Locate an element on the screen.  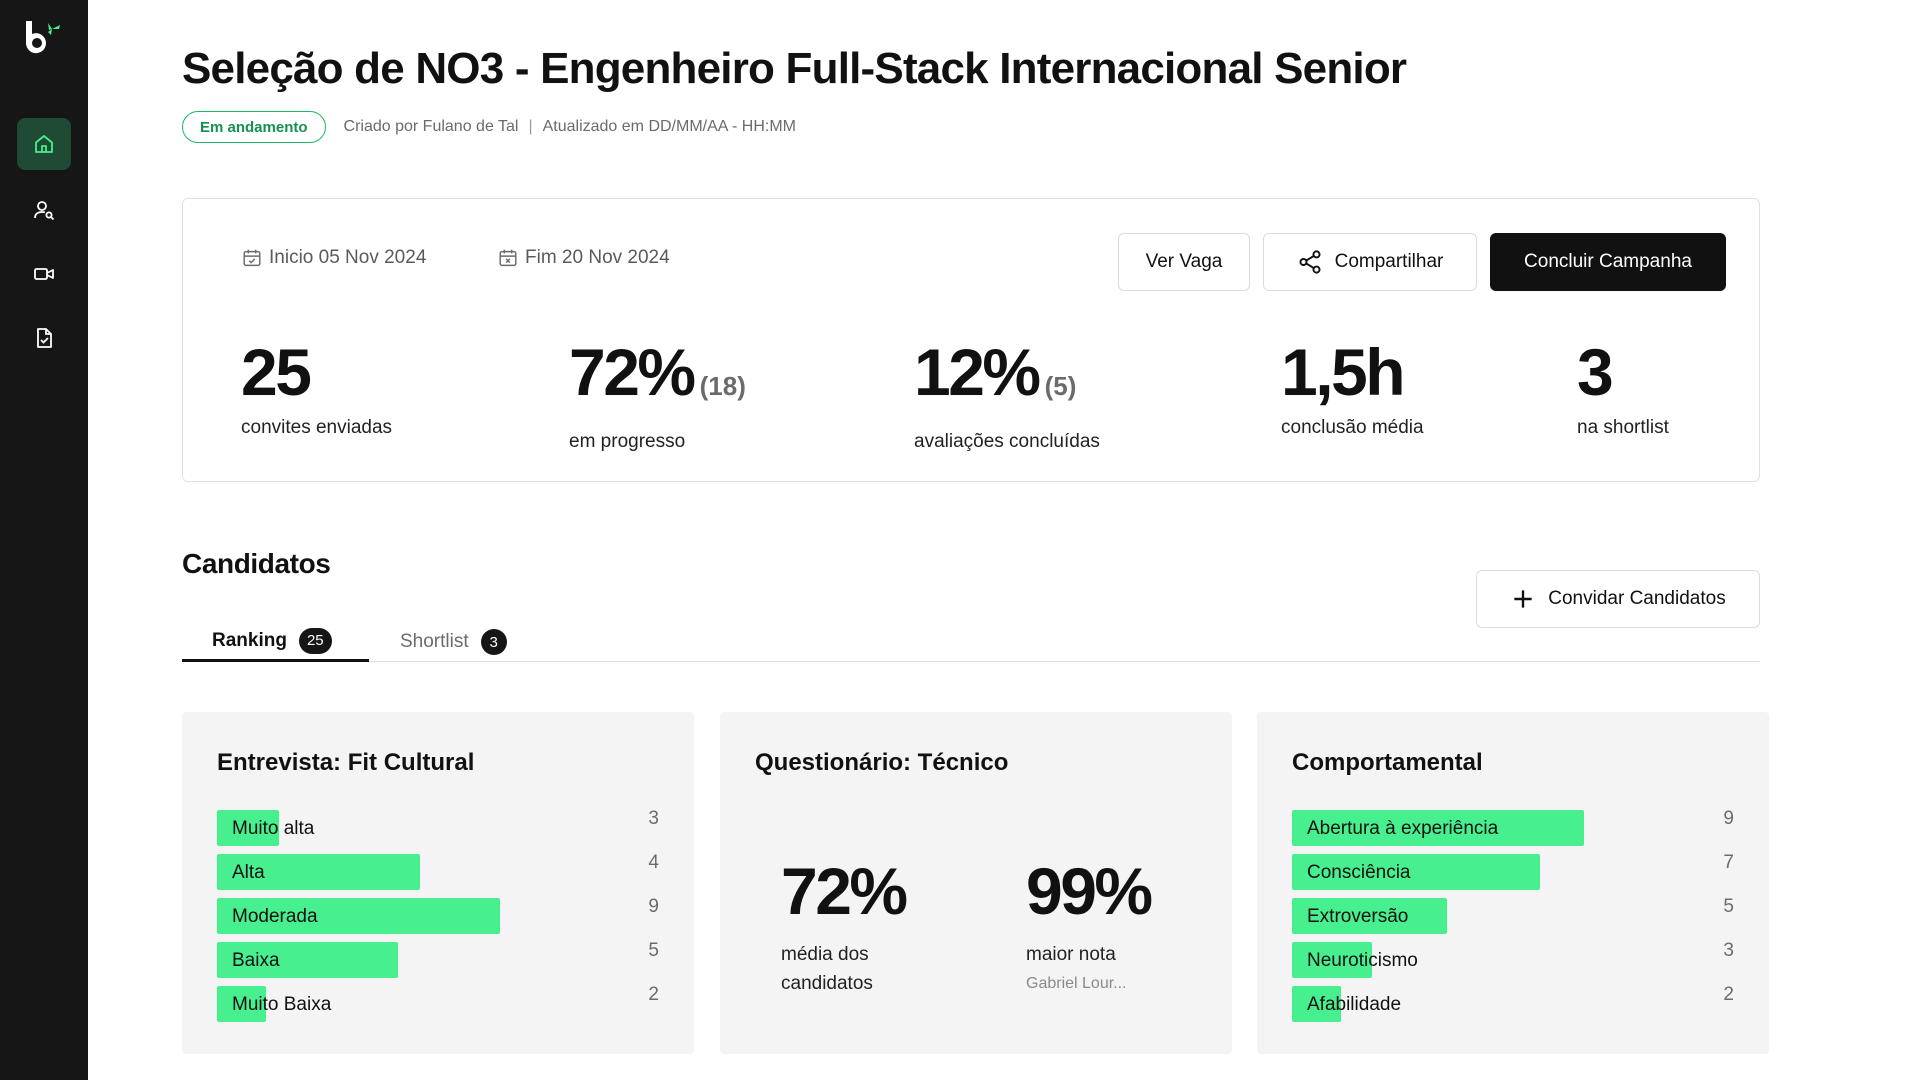
bar-label: Afabilidade is located at coordinates (1354, 1004).